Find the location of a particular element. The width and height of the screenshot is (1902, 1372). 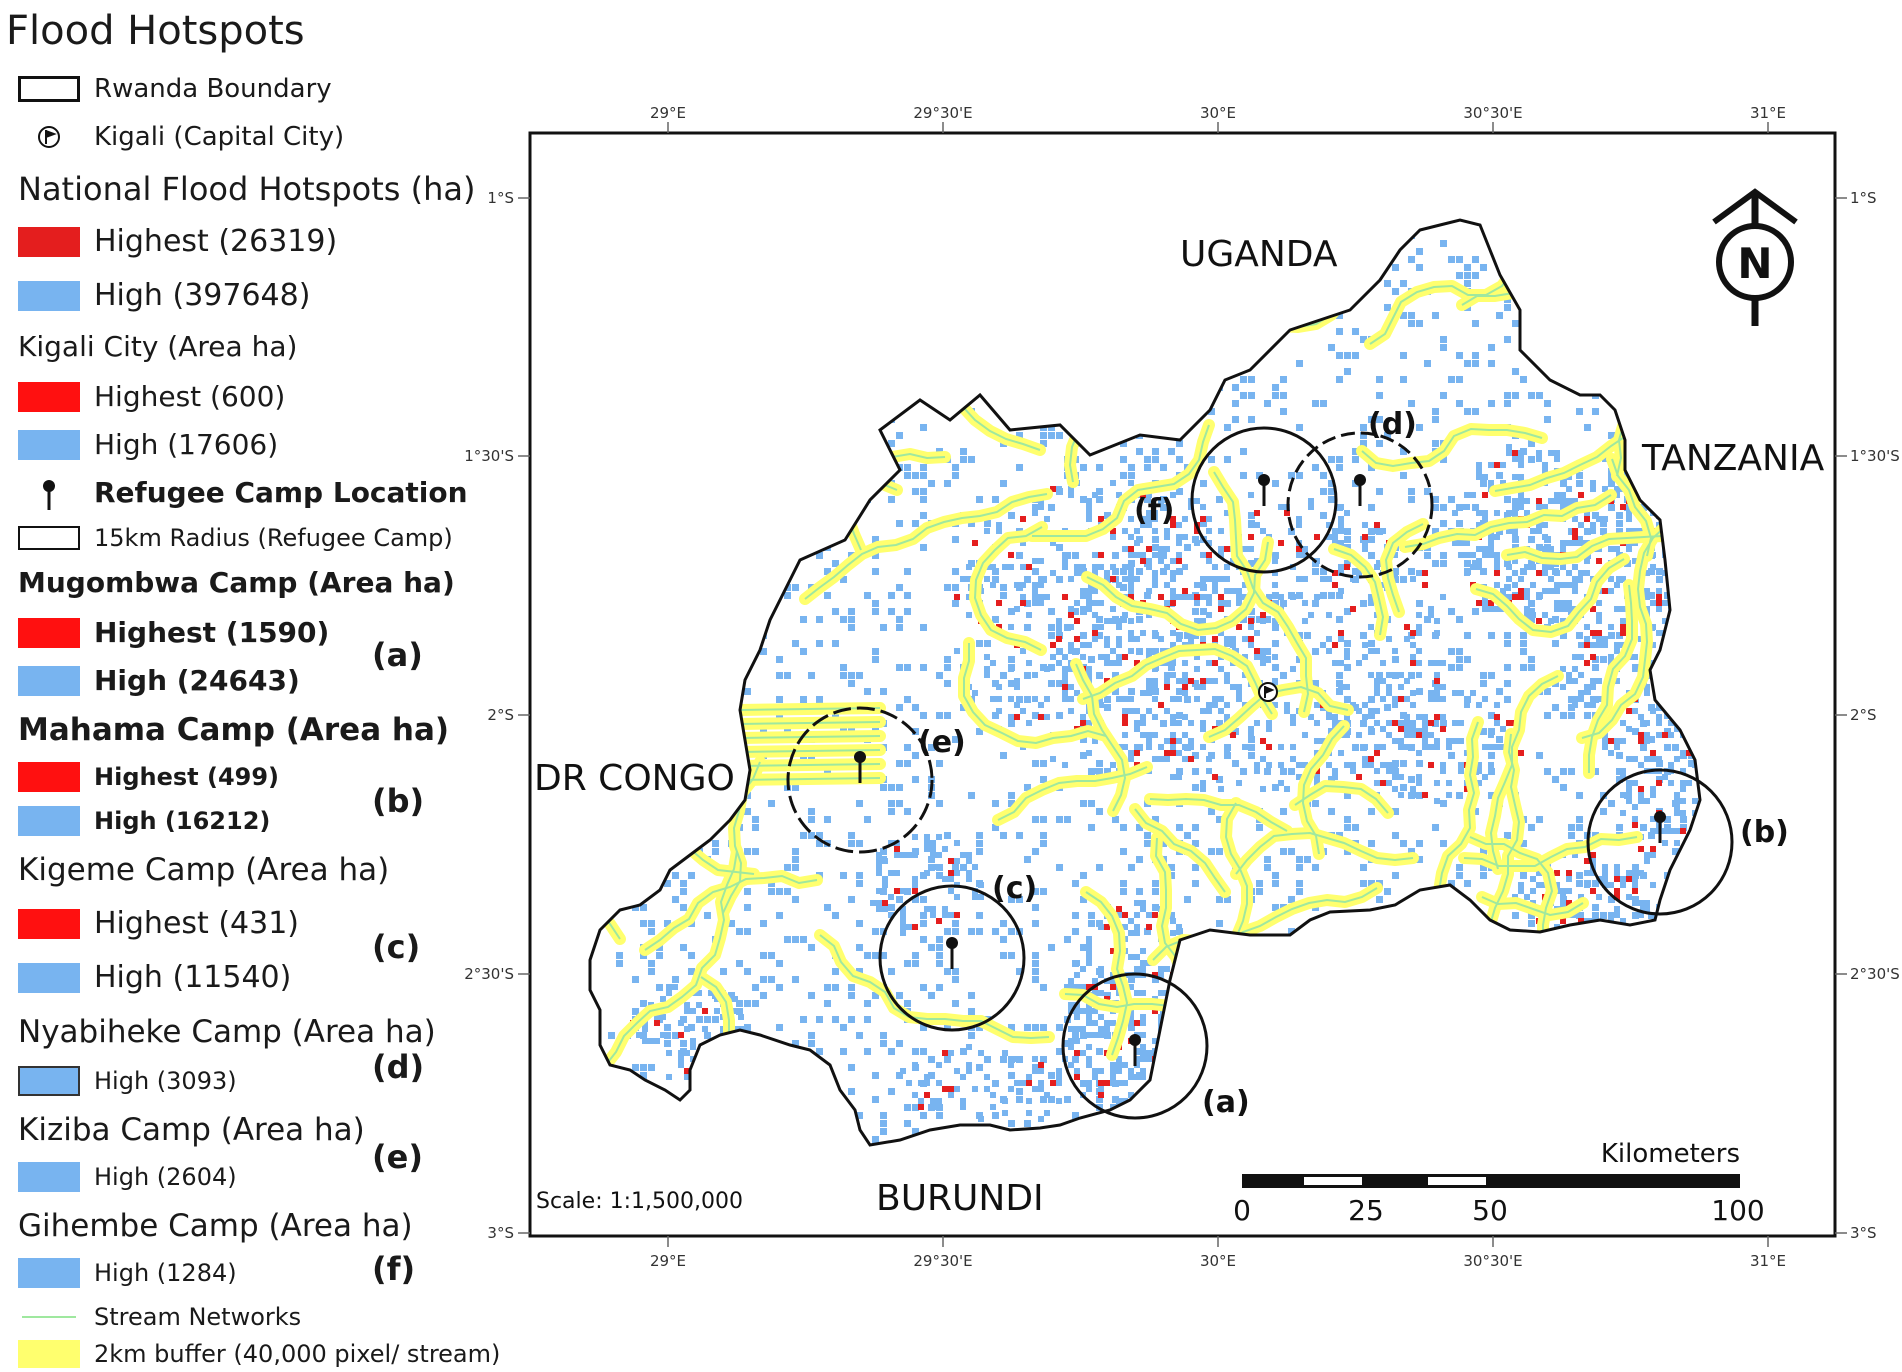

lon-label: 30°E is located at coordinates (1218, 113).